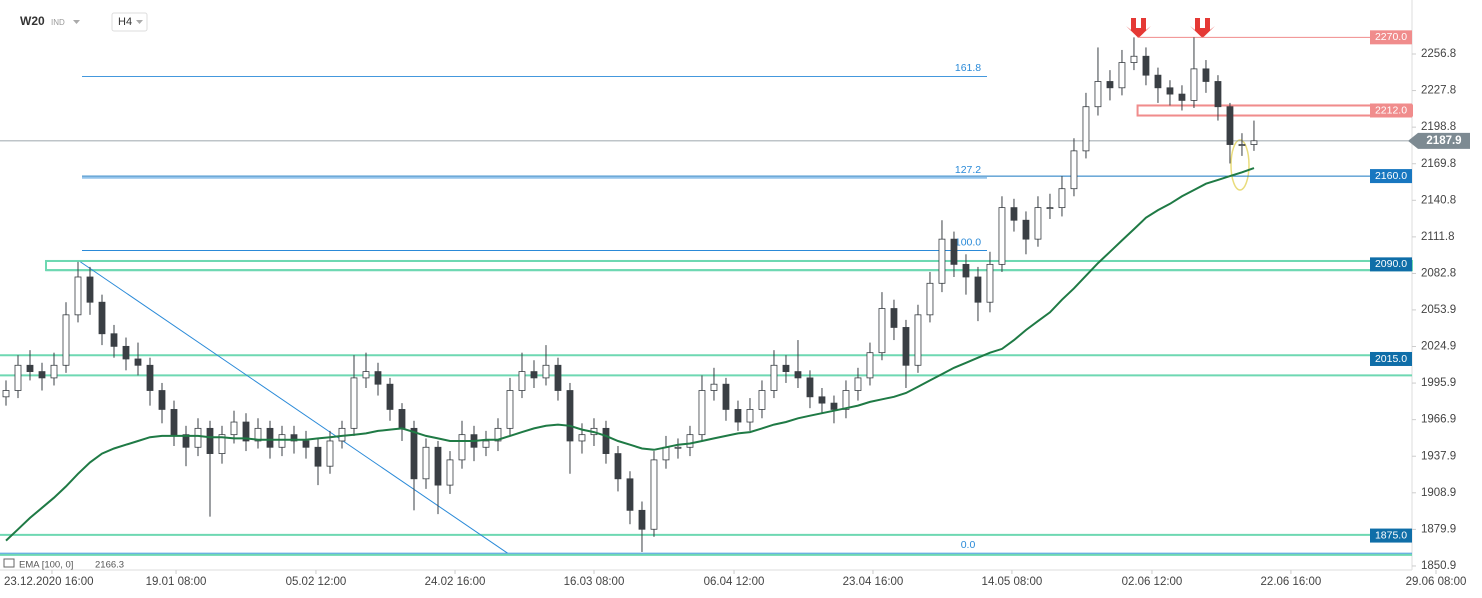  I want to click on x-tick-label: 14.05 08:00, so click(1012, 582).